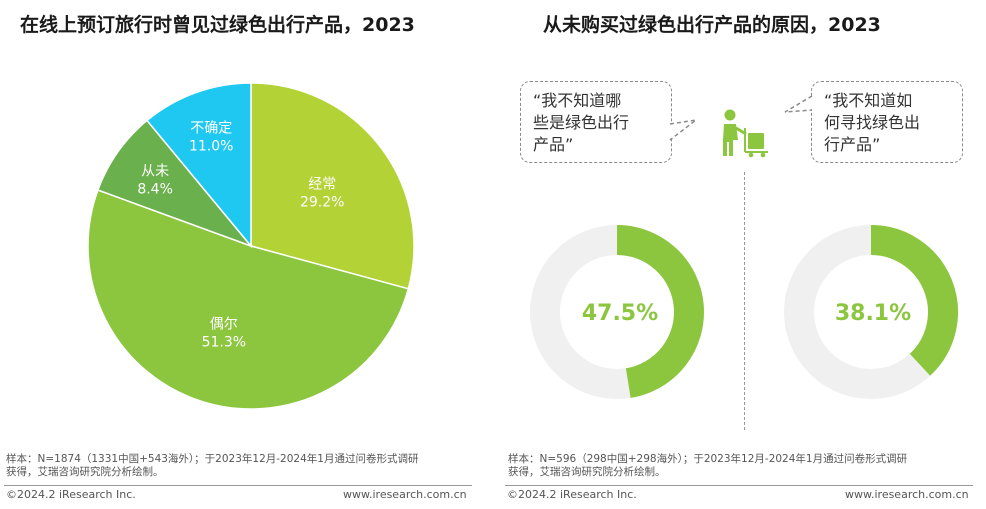  I want to click on left-copyright: ©2024.2 iResearch Inc., so click(71, 494).